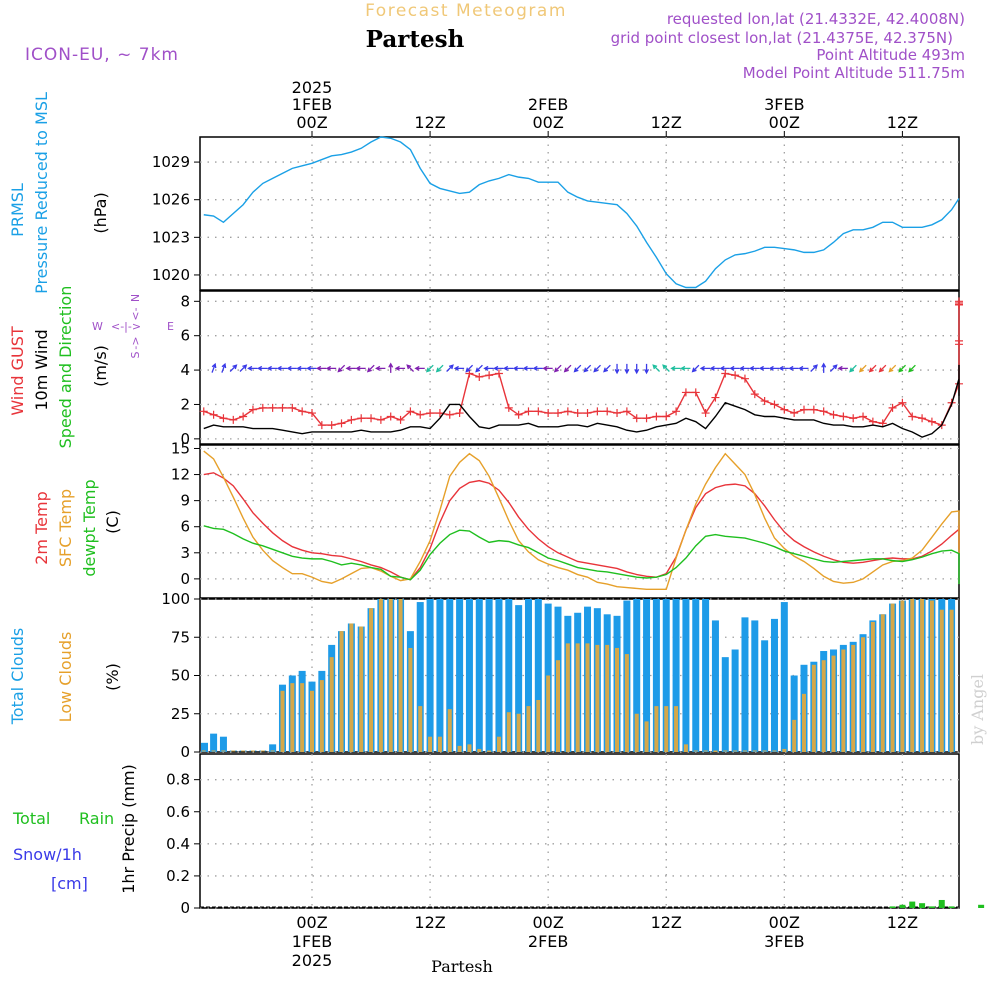  Describe the element at coordinates (133, 326) in the screenshot. I see `compass-legend: N <- W <-|-> E -> S` at that location.